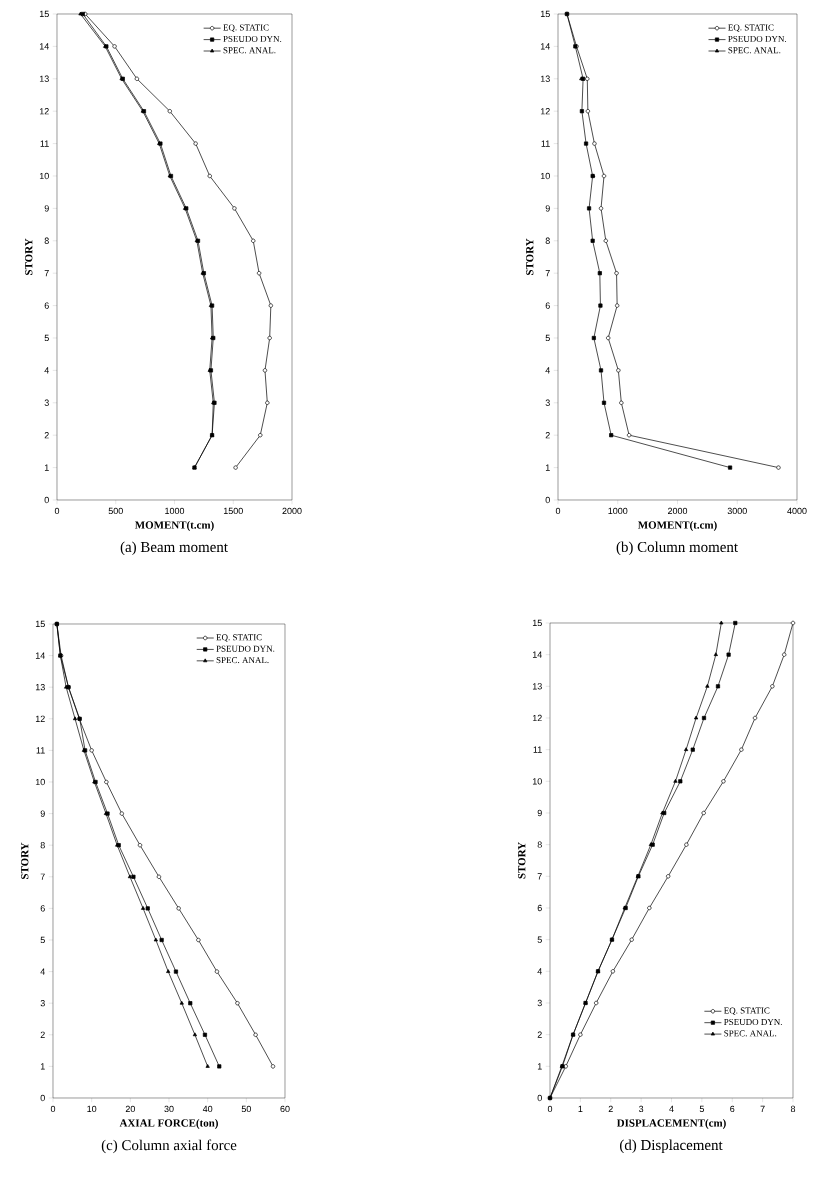 The height and width of the screenshot is (1202, 815). I want to click on x-tick-label: 3, so click(641, 1109).